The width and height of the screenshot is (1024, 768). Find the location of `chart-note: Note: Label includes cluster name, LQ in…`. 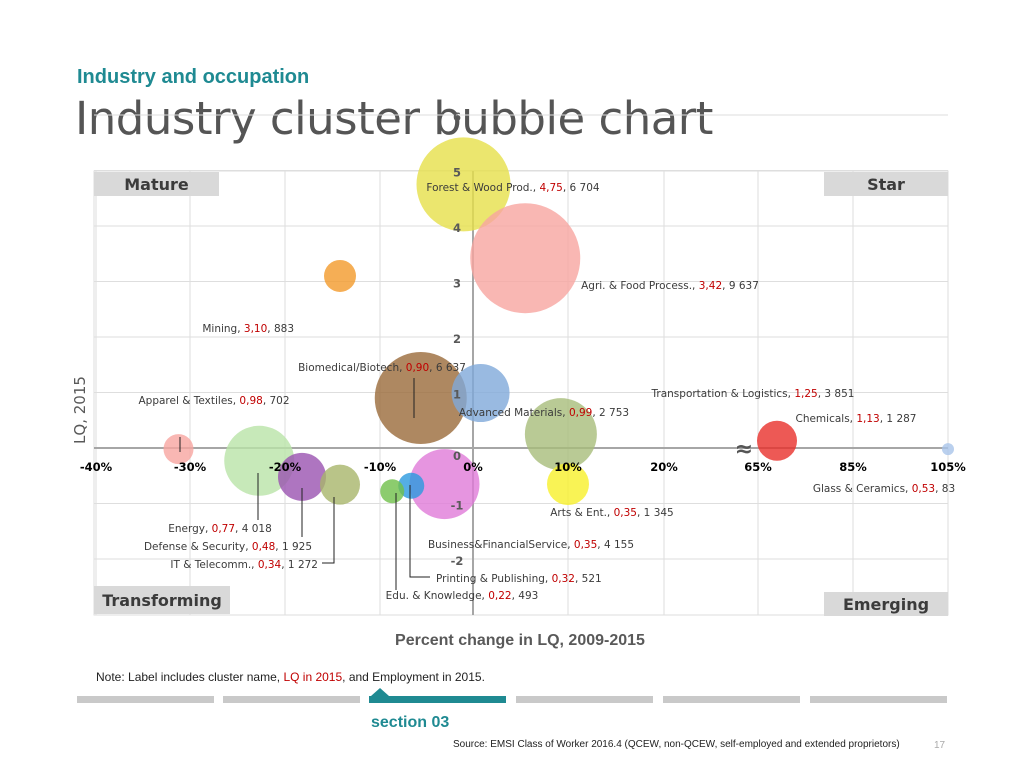

chart-note: Note: Label includes cluster name, LQ in… is located at coordinates (290, 677).